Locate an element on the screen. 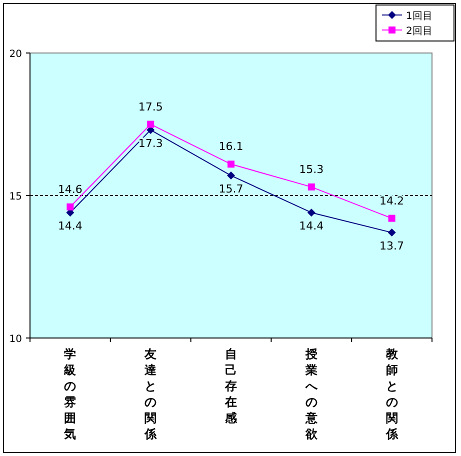 Image resolution: width=461 pixels, height=456 pixels. x-tick-label: 授業への意欲 is located at coordinates (311, 394).